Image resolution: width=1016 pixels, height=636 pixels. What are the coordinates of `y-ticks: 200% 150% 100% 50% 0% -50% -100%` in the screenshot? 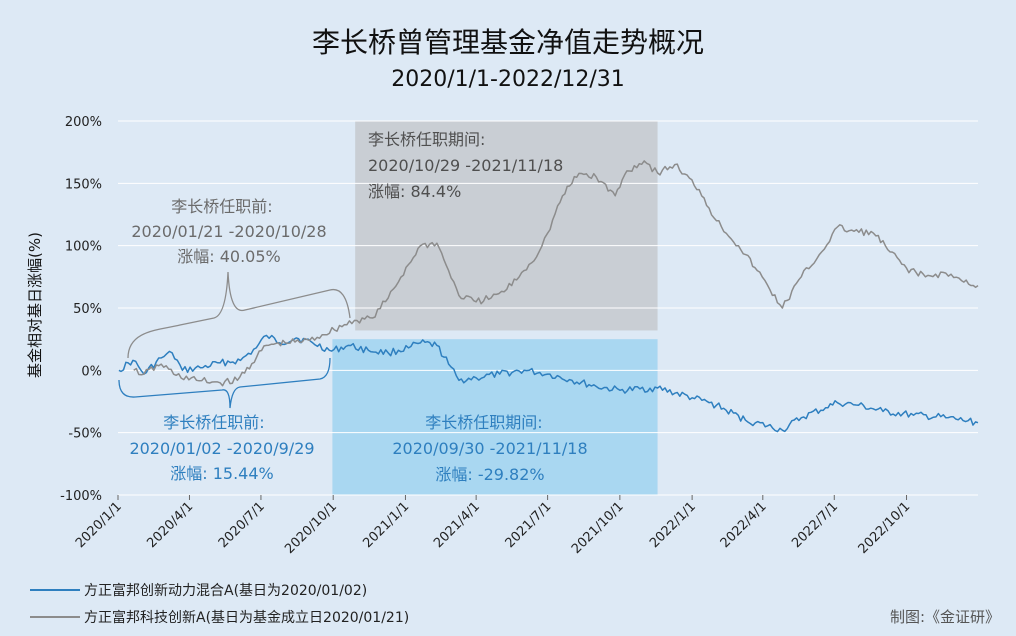 It's located at (81, 309).